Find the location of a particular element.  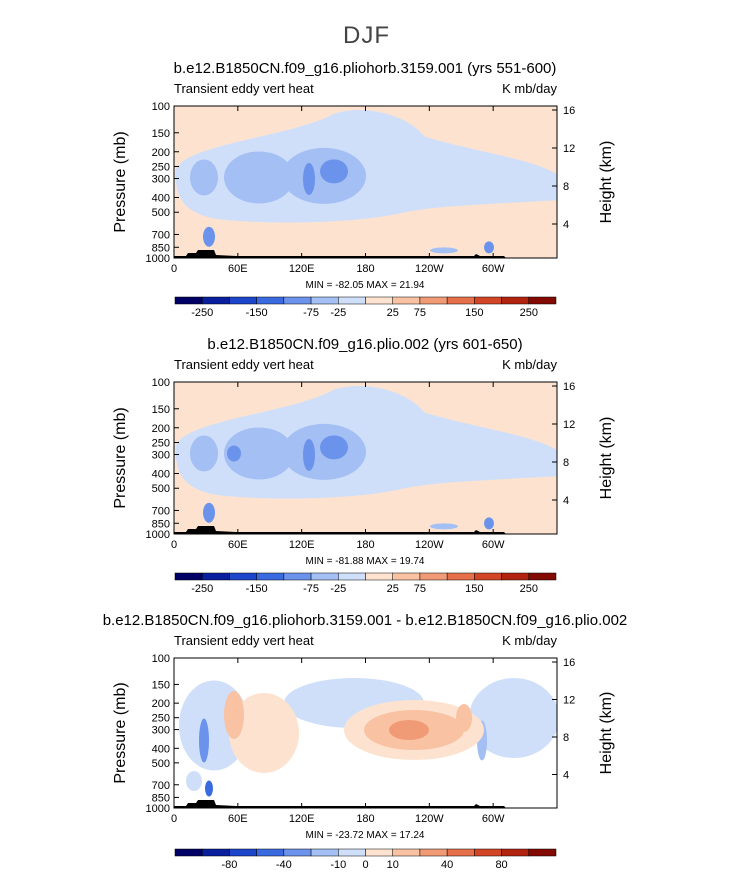

colorbar-label: 80 is located at coordinates (501, 865).